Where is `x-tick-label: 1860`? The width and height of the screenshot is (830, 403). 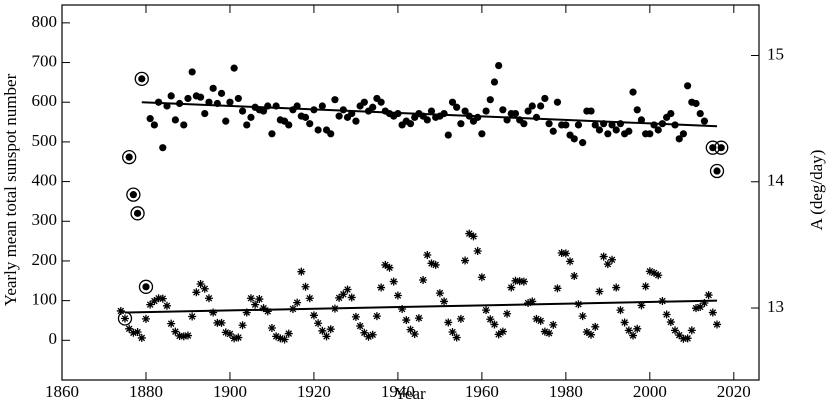
x-tick-label: 1860 is located at coordinates (62, 391).